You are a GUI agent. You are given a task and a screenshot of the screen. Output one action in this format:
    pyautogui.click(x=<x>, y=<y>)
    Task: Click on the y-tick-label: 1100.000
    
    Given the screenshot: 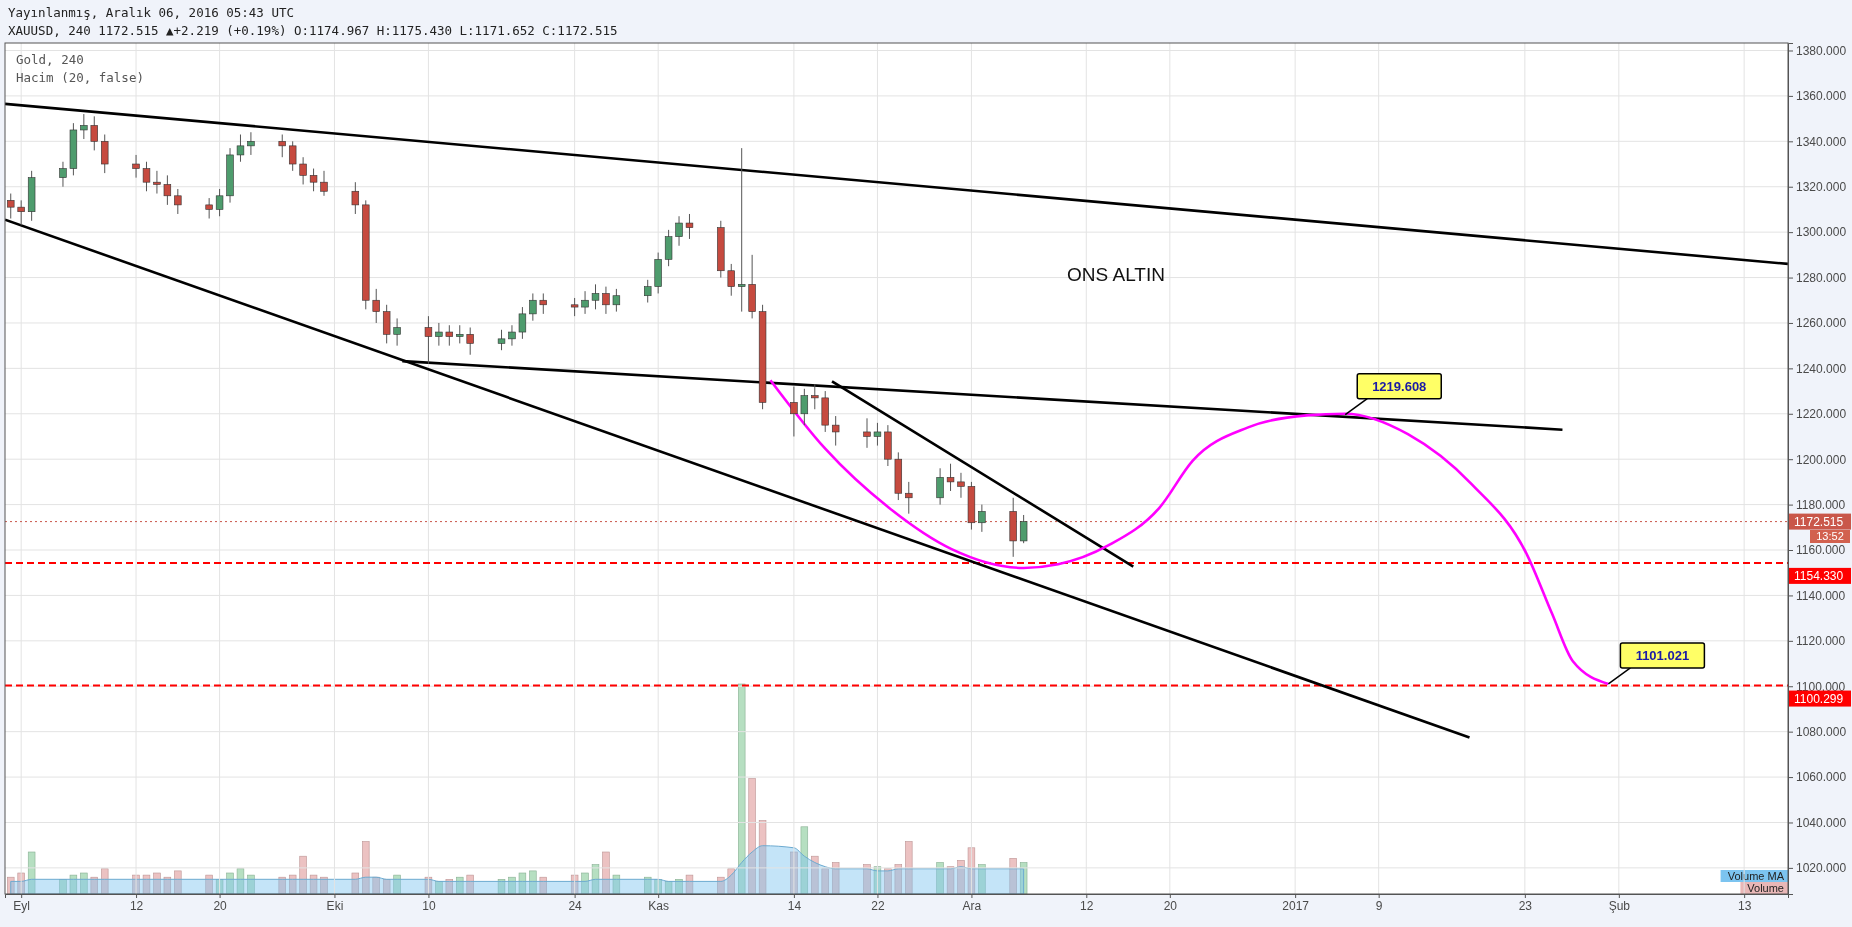 What is the action you would take?
    pyautogui.click(x=1821, y=686)
    